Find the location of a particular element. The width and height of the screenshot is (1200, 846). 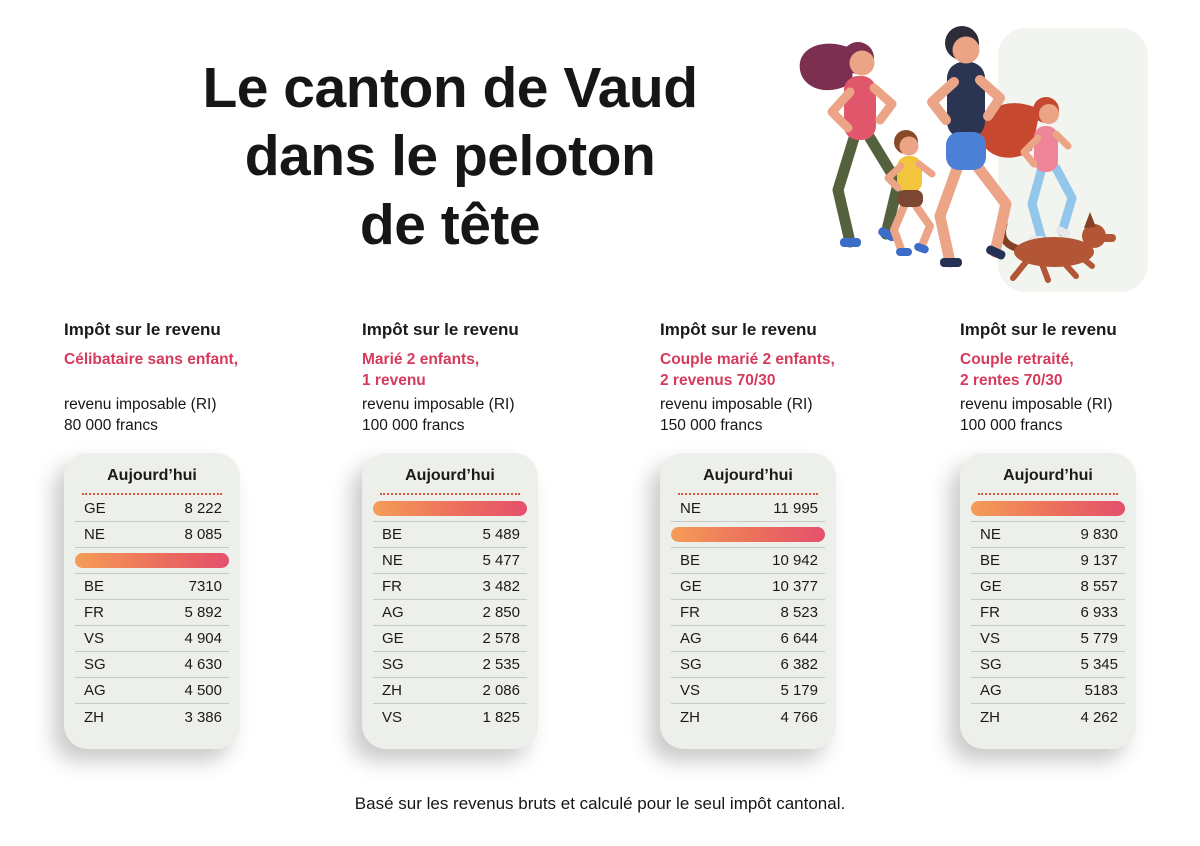

canton-row: AG 2 850 is located at coordinates (450, 613).